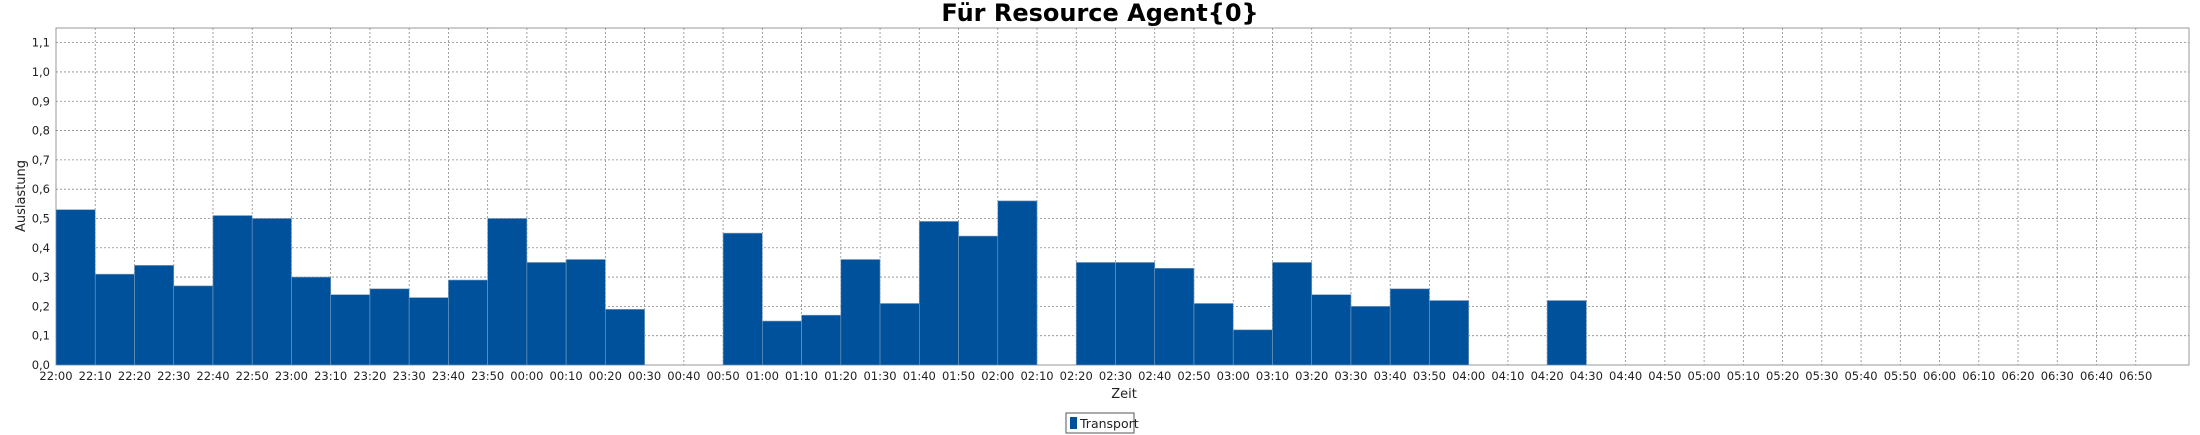 This screenshot has height=435, width=2200. What do you see at coordinates (1782, 376) in the screenshot?
I see `x-tick-label: 05:20` at bounding box center [1782, 376].